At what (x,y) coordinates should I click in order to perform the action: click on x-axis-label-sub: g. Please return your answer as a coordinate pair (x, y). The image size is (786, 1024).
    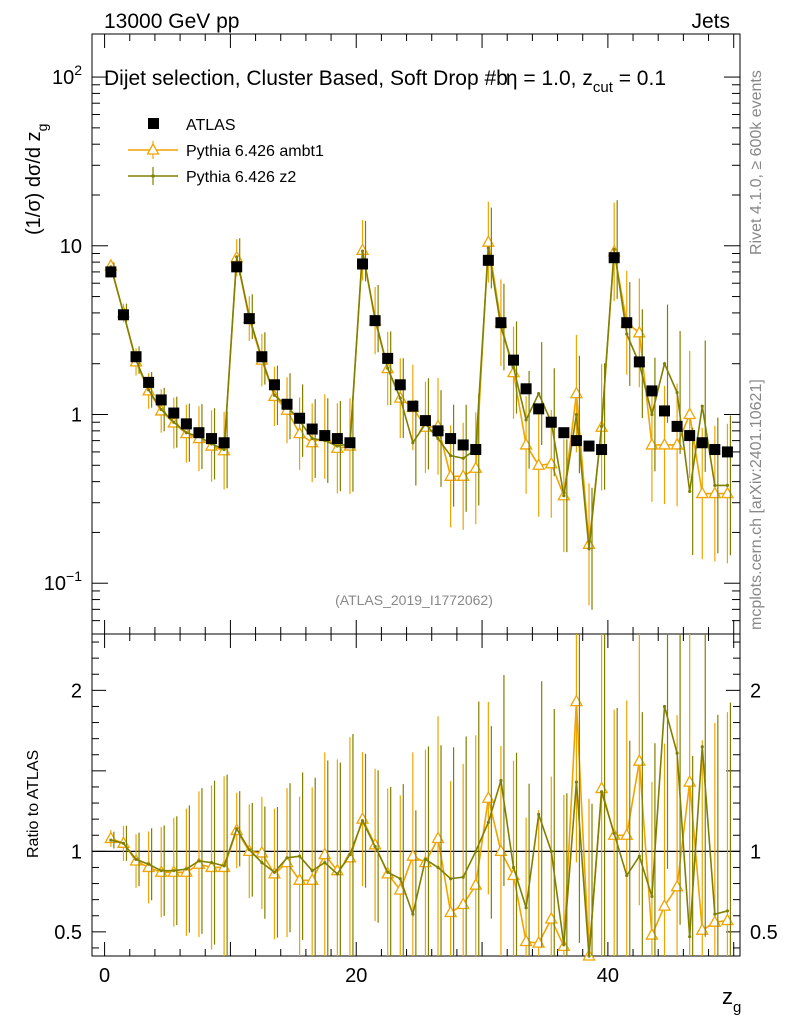
    Looking at the image, I should click on (737, 1007).